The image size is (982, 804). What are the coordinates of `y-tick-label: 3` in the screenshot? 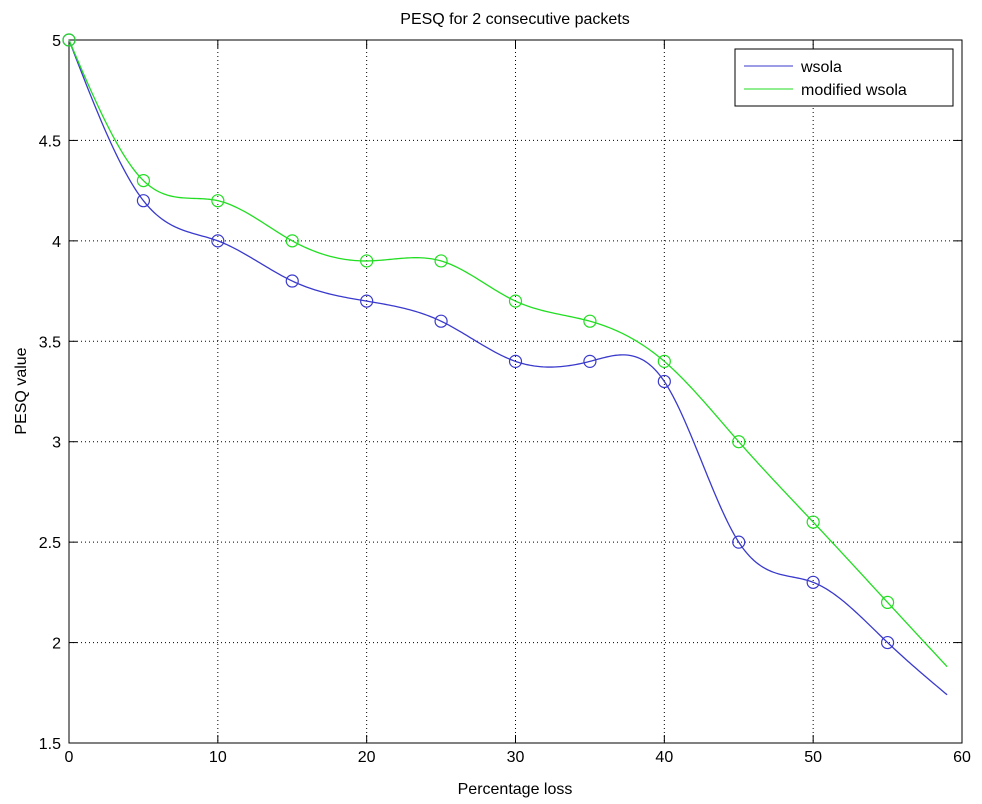 It's located at (56, 443).